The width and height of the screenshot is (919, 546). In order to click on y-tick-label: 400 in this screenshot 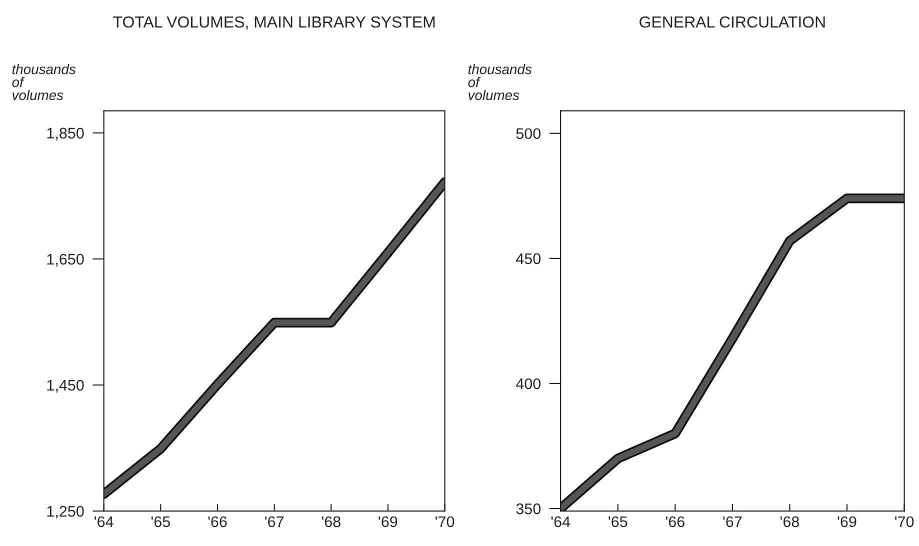, I will do `click(528, 384)`.